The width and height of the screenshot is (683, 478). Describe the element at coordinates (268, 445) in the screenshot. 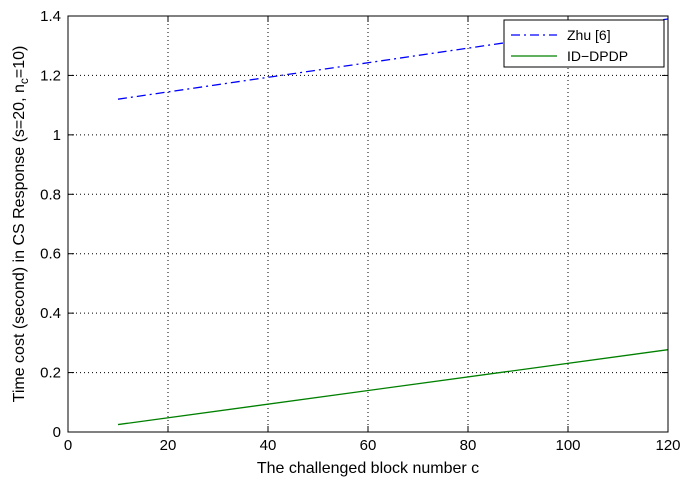

I see `x-tick-label: 40` at that location.